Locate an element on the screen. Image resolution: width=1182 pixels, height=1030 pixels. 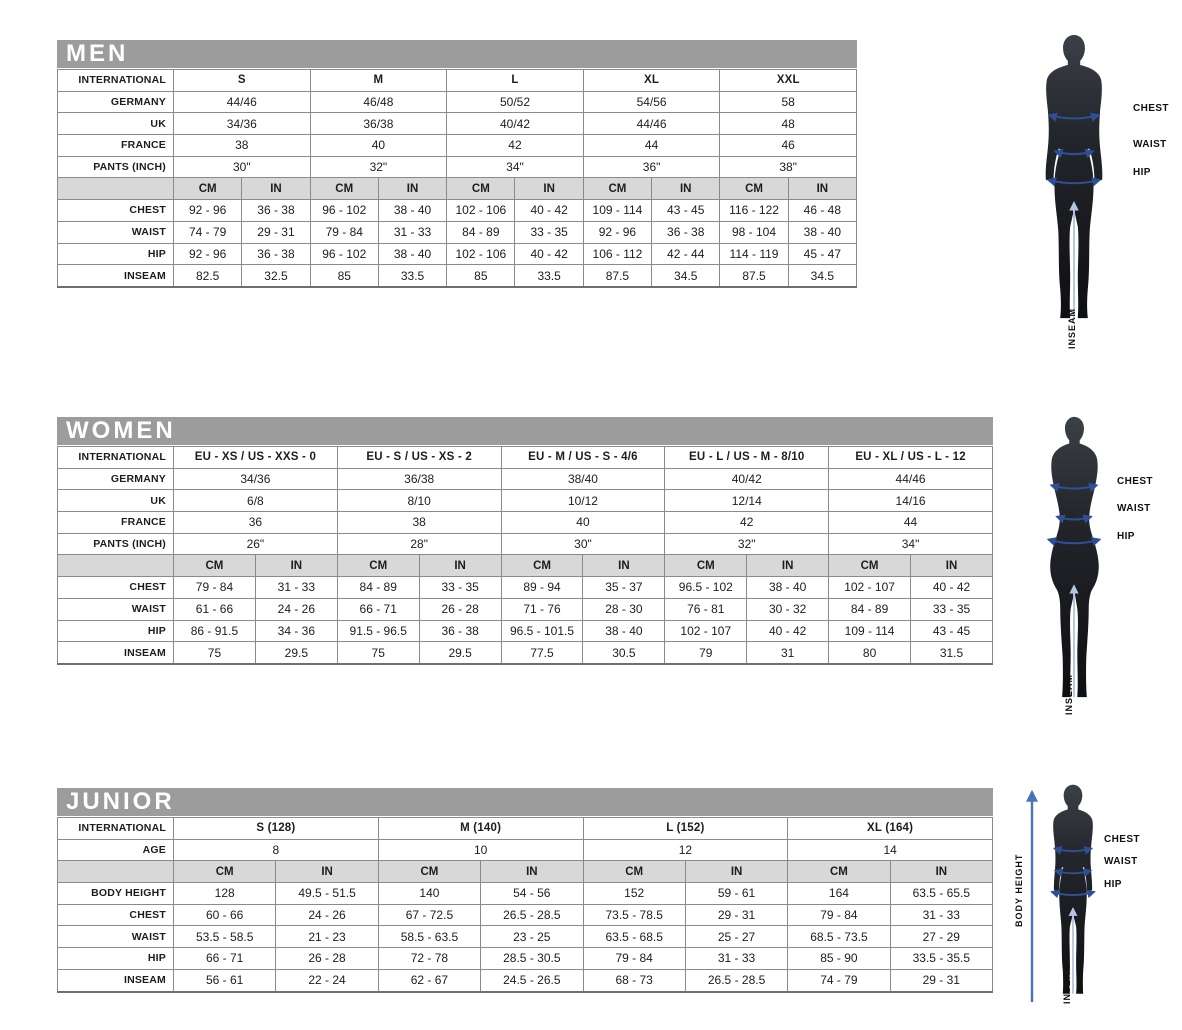
in-value-cell: 31 - 33 is located at coordinates (412, 232).